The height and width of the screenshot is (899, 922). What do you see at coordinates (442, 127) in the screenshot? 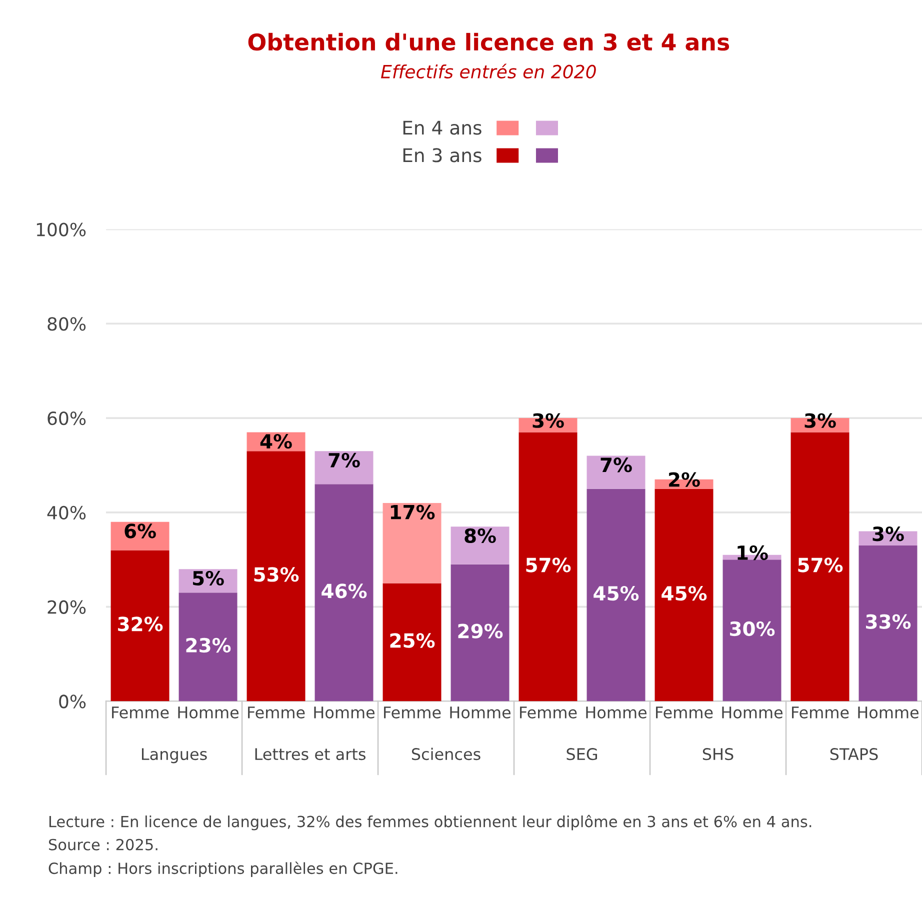
I see `legend-label: En 4 ans` at bounding box center [442, 127].